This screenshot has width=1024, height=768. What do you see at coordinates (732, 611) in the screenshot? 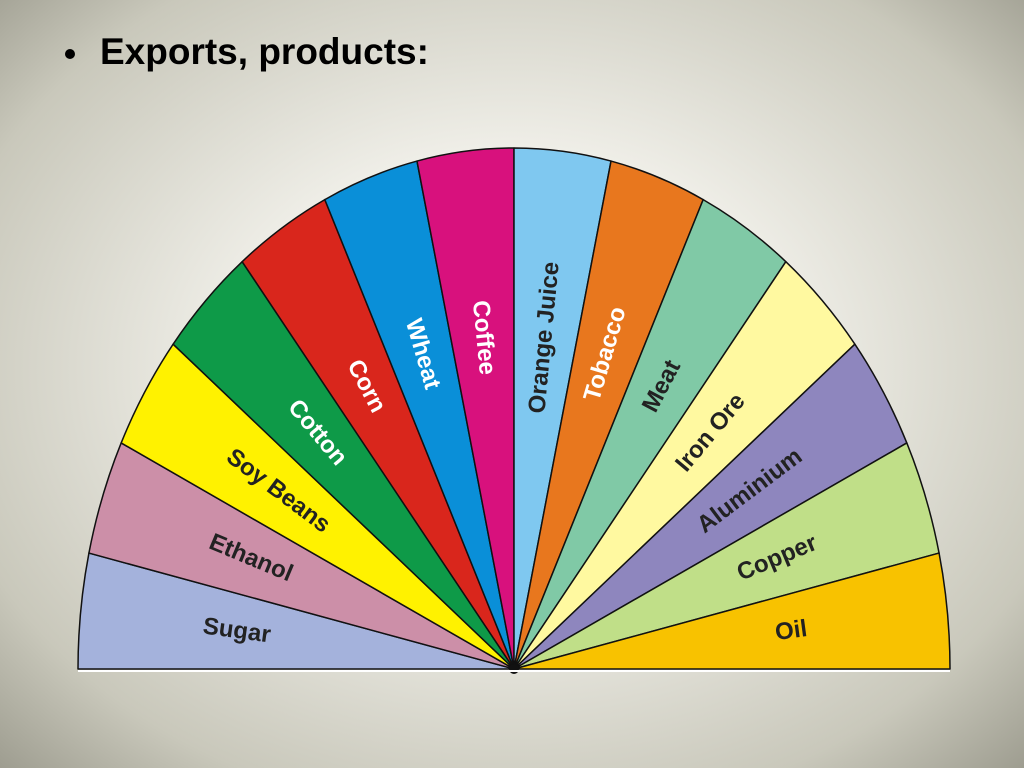
I see `segment` at bounding box center [732, 611].